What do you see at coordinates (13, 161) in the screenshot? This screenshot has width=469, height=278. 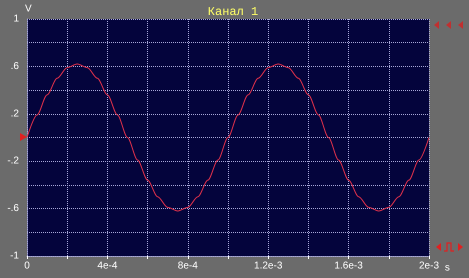 I see `y-tick-label: -.2` at bounding box center [13, 161].